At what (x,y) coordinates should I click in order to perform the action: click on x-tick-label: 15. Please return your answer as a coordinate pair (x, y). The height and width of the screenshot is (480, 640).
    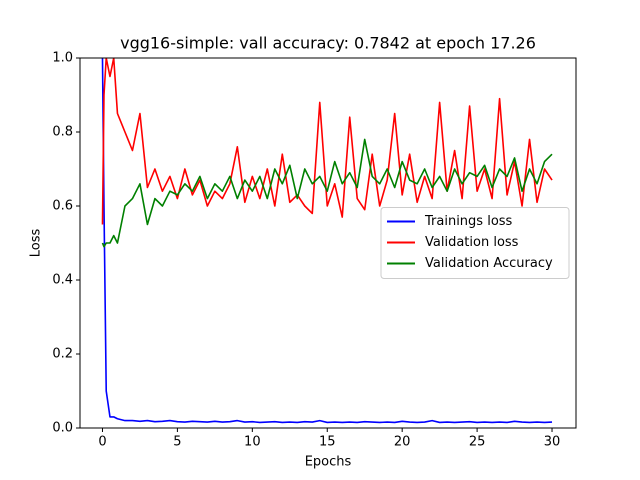
    Looking at the image, I should click on (327, 442).